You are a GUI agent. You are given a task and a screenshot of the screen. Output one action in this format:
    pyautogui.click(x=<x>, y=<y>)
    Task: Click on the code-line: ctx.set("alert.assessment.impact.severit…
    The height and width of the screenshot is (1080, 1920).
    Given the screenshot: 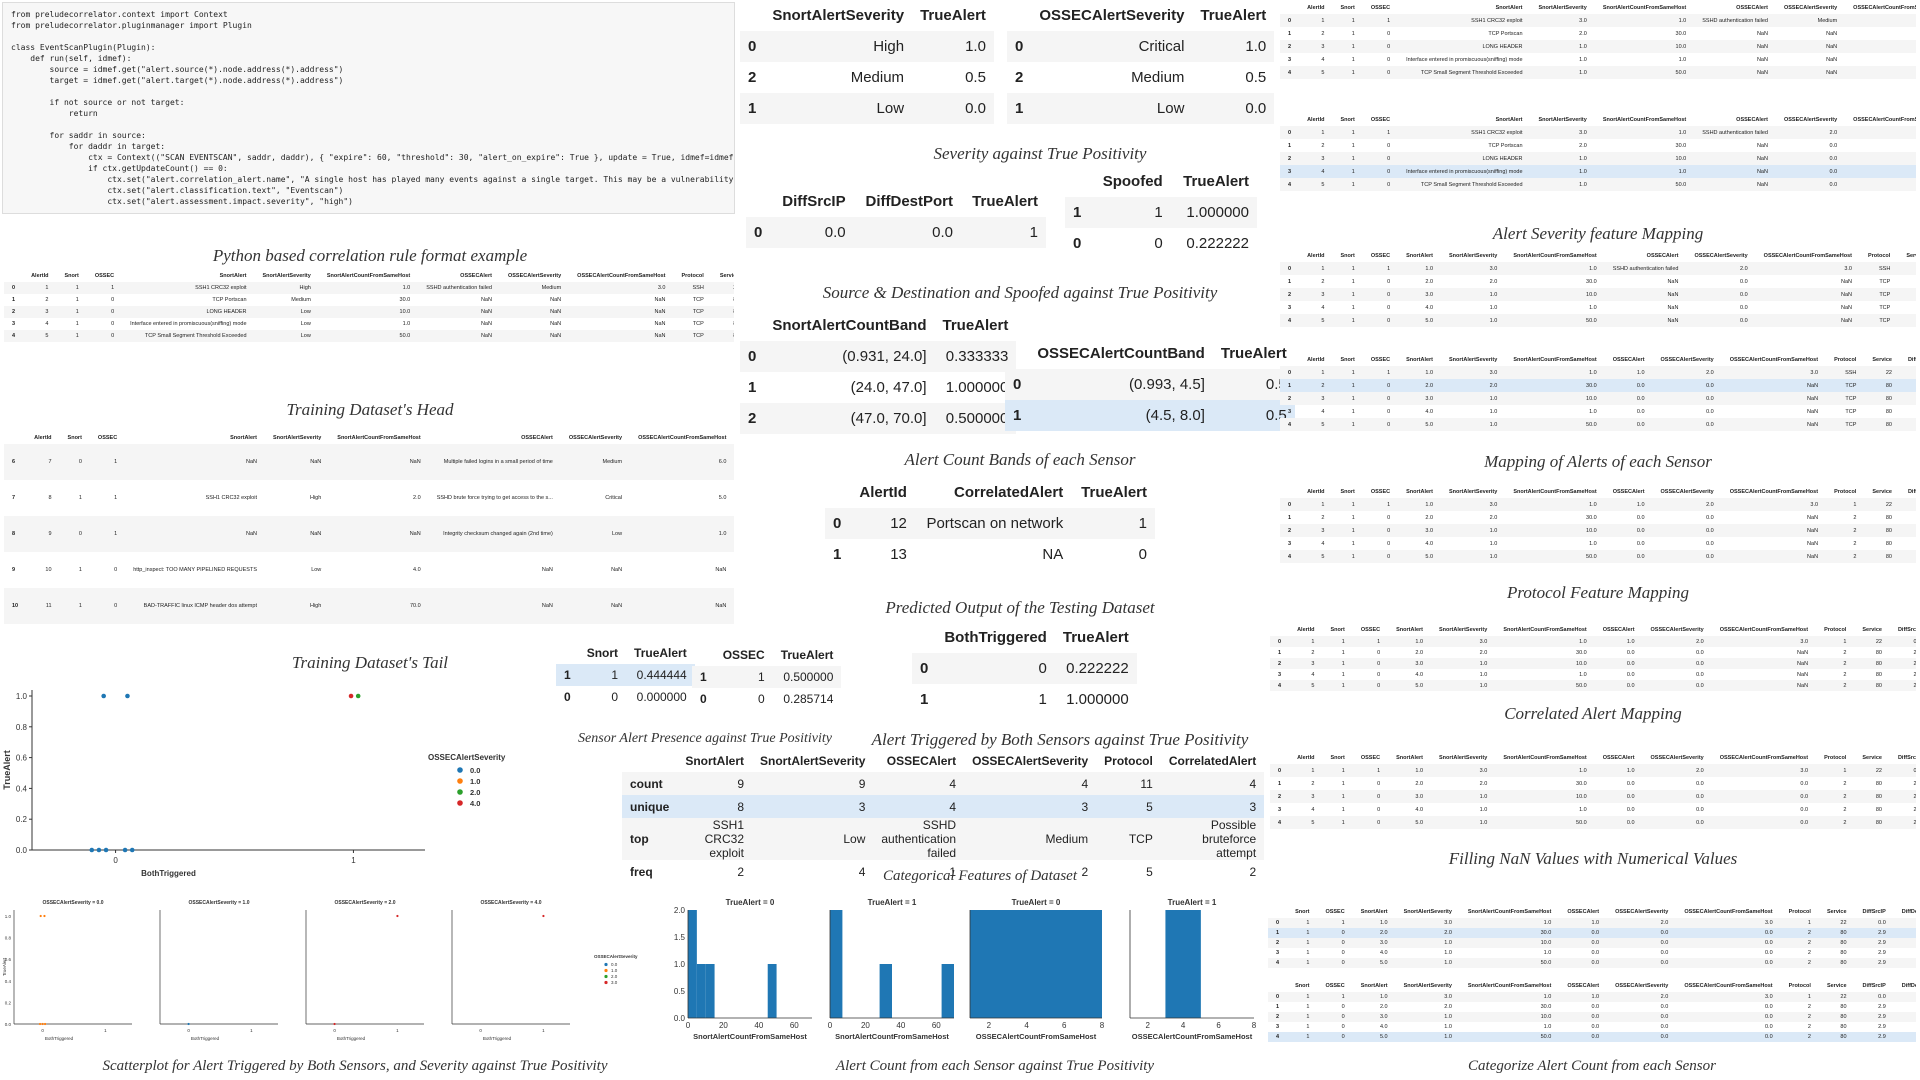 What is the action you would take?
    pyautogui.click(x=182, y=201)
    